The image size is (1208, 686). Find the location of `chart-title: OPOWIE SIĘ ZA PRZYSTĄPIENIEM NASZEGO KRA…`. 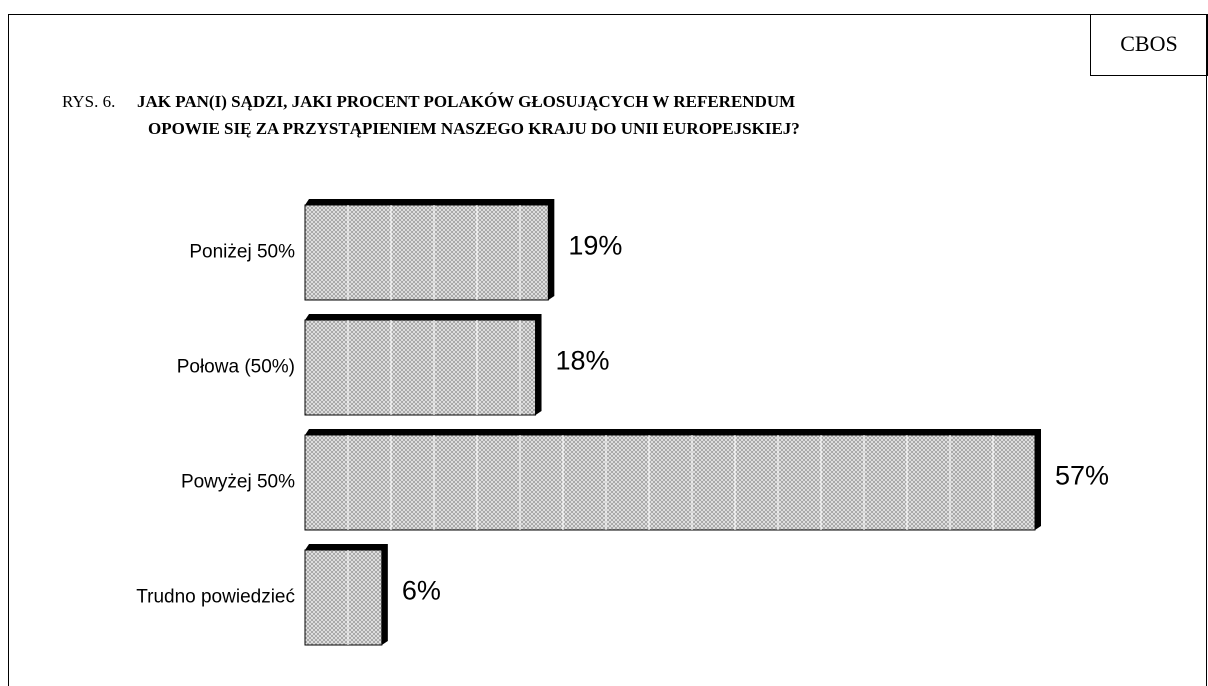

chart-title: OPOWIE SIĘ ZA PRZYSTĄPIENIEM NASZEGO KRA… is located at coordinates (474, 128).